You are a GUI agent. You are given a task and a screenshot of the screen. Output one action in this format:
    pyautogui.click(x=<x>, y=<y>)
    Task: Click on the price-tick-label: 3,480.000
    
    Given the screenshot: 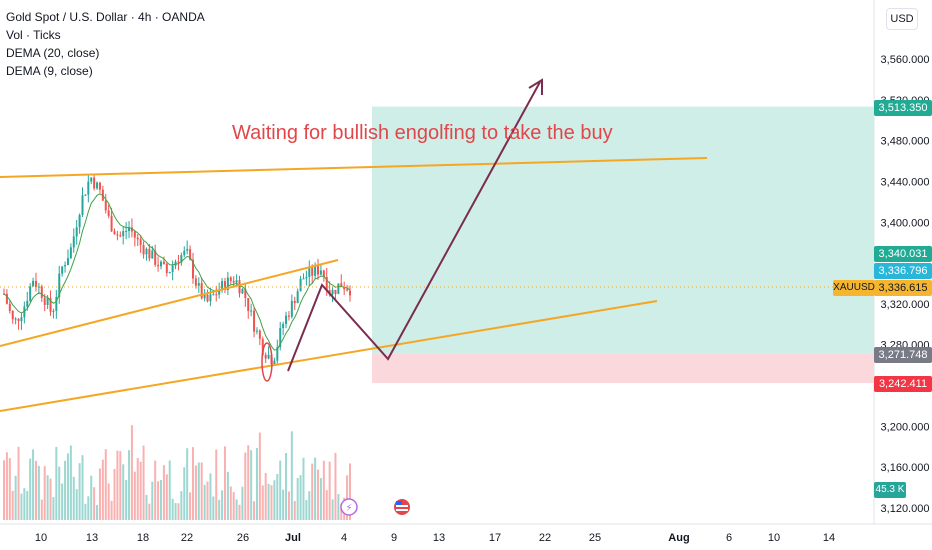 What is the action you would take?
    pyautogui.click(x=905, y=142)
    